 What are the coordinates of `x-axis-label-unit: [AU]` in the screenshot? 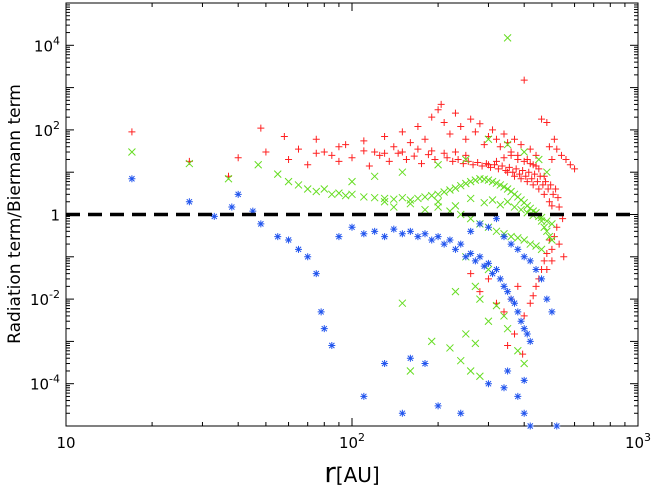 It's located at (358, 475).